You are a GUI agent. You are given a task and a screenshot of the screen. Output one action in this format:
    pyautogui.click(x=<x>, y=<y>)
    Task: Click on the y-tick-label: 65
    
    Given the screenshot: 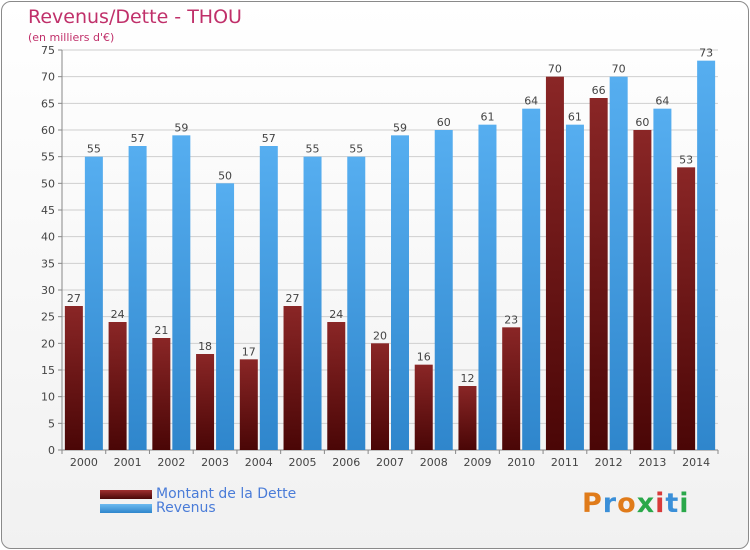 What is the action you would take?
    pyautogui.click(x=48, y=103)
    